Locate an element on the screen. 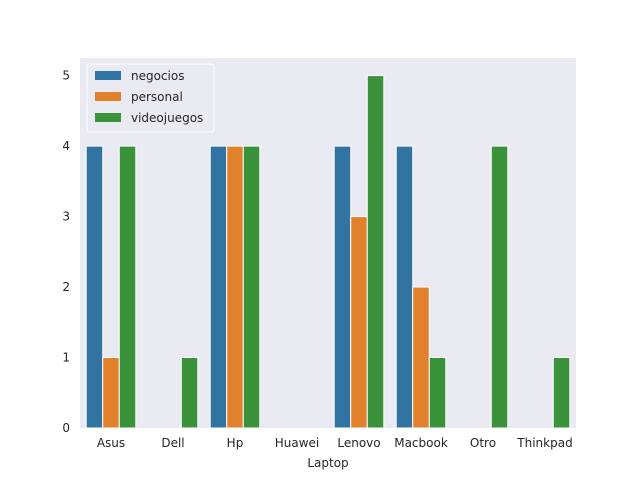 This screenshot has height=480, width=640. bar-videojuegos-dell is located at coordinates (189, 393).